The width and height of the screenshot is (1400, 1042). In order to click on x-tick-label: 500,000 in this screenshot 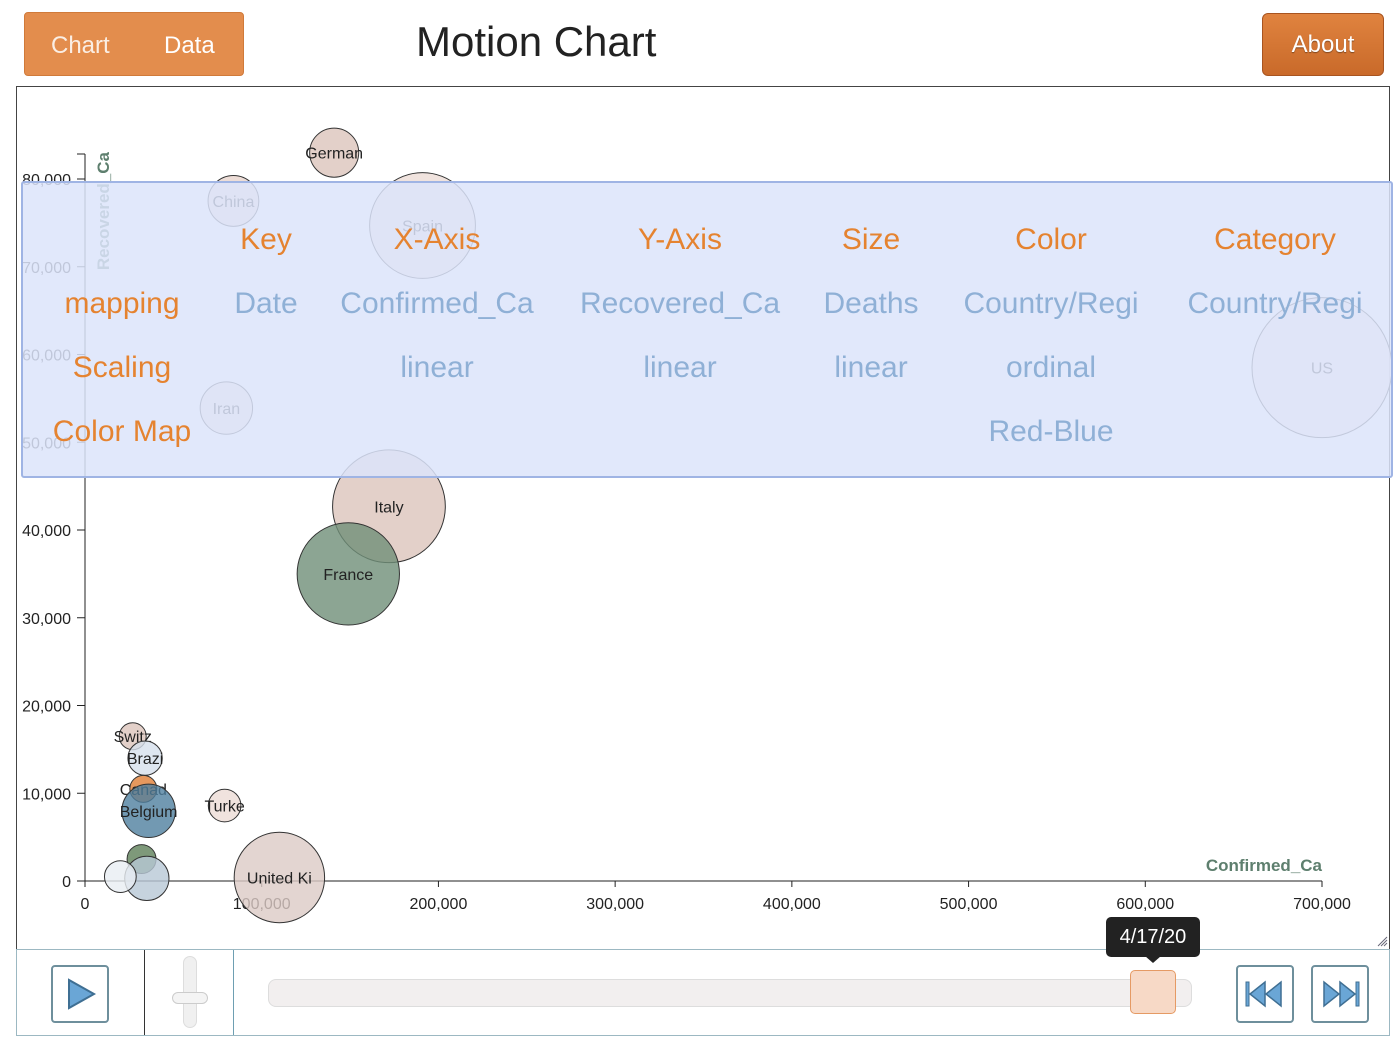, I will do `click(969, 904)`.